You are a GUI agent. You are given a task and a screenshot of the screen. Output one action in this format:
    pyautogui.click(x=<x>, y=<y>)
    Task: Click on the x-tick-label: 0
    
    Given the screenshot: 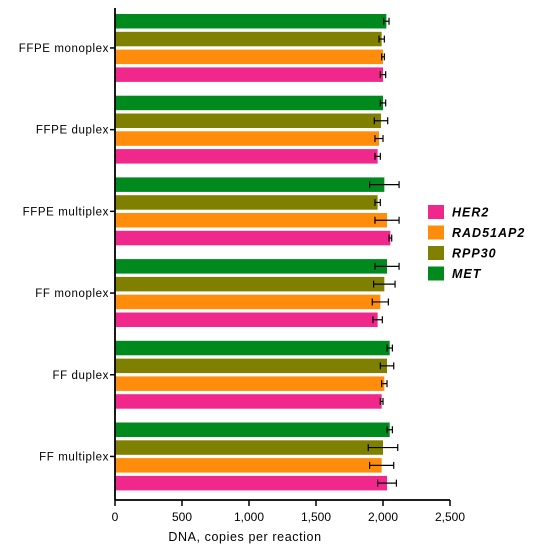 What is the action you would take?
    pyautogui.click(x=115, y=517)
    